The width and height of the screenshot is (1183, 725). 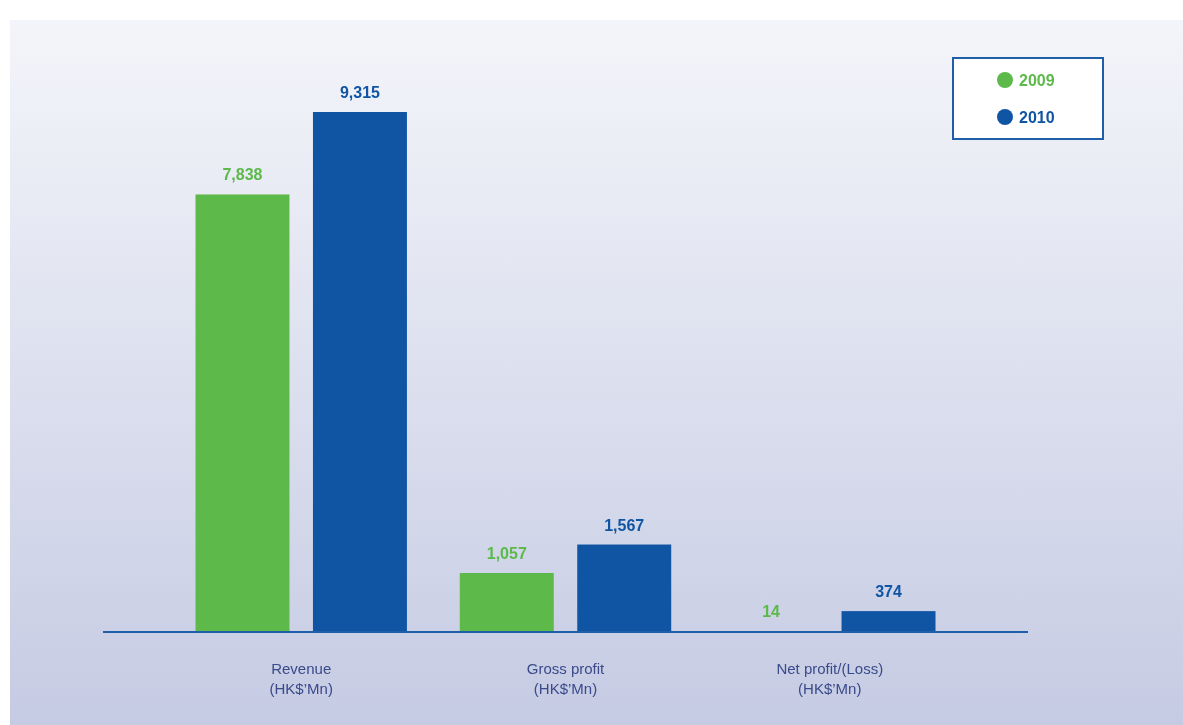 I want to click on x-tick-label: Net profit/(Loss) (HK$’Mn), so click(x=830, y=678).